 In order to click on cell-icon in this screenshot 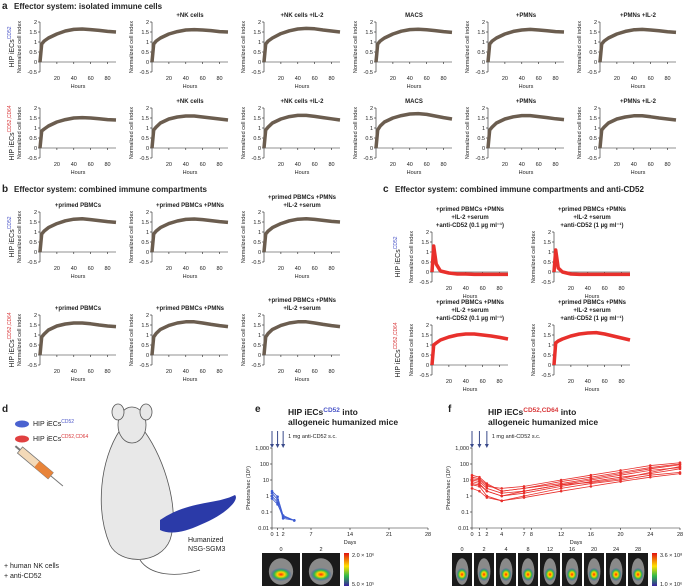, I will do `click(22, 424)`.